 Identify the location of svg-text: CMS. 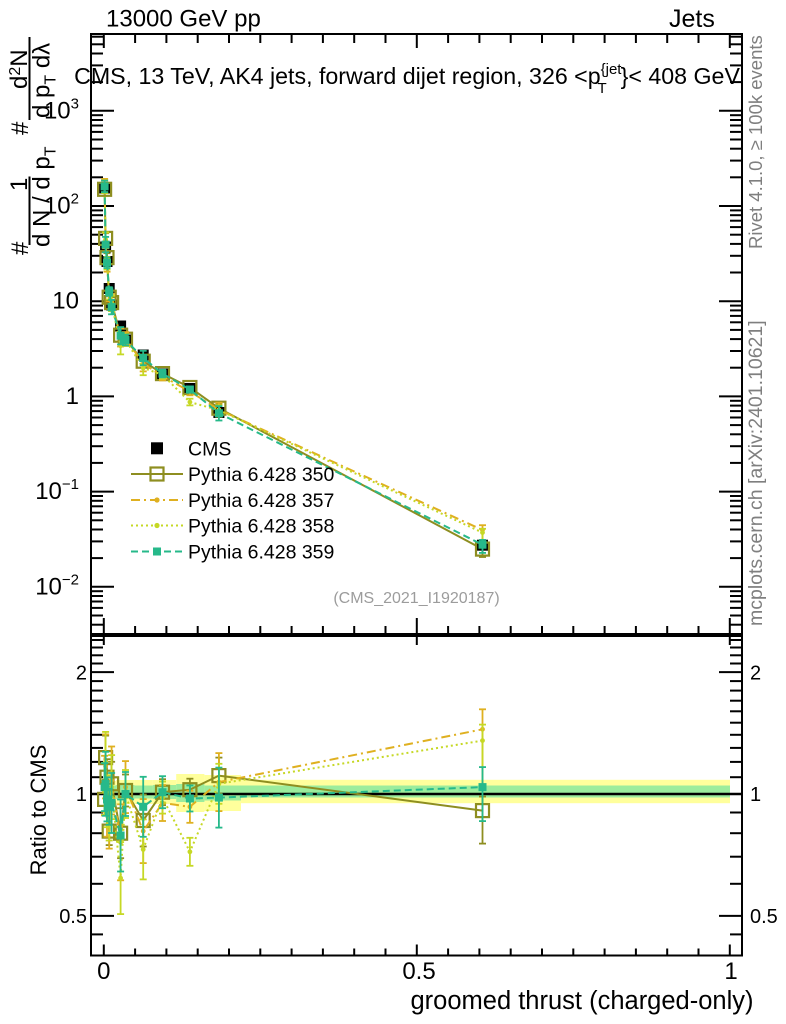
(209, 449).